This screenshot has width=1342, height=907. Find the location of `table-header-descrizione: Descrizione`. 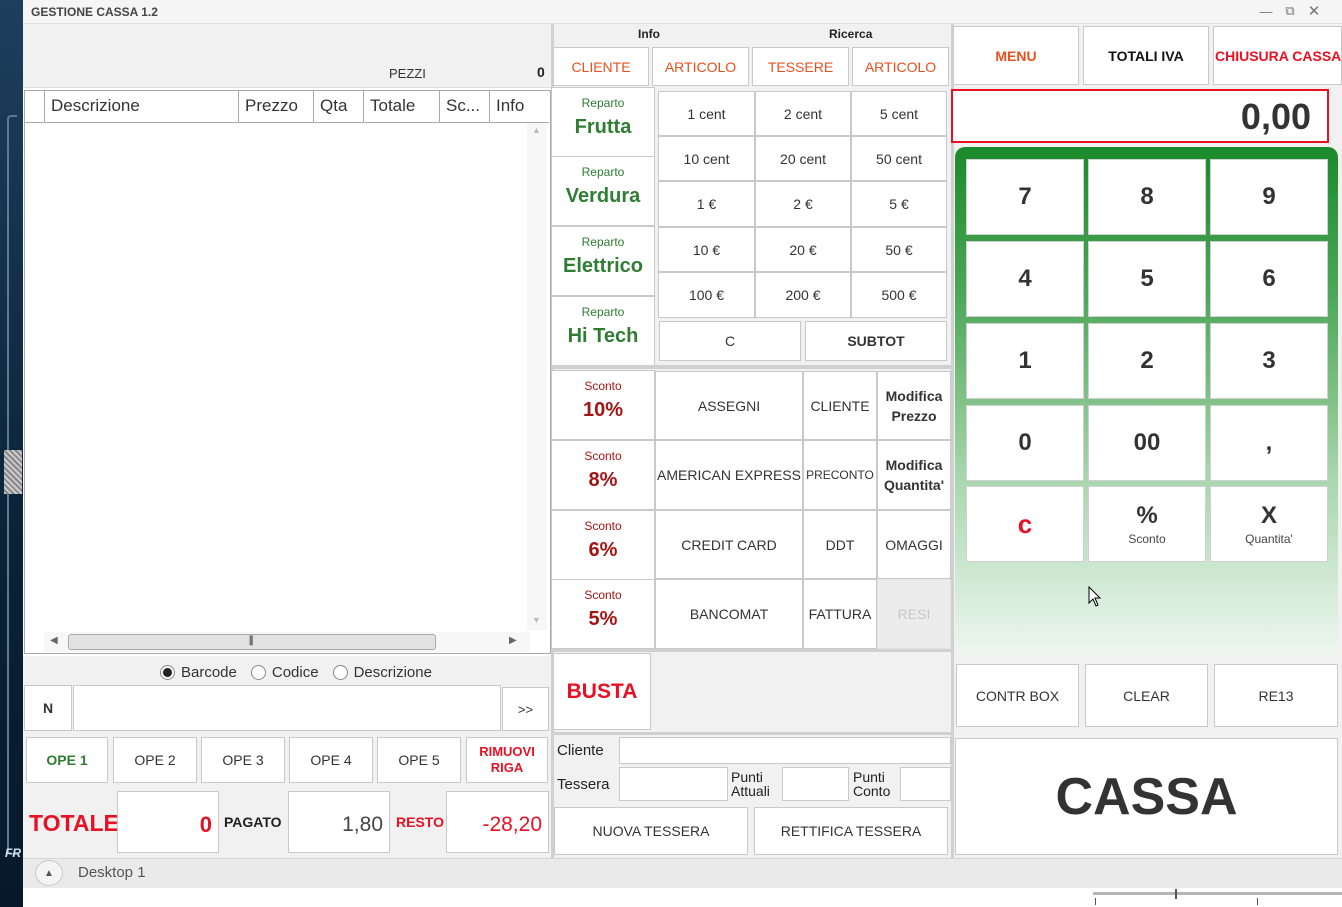

table-header-descrizione: Descrizione is located at coordinates (142, 106).